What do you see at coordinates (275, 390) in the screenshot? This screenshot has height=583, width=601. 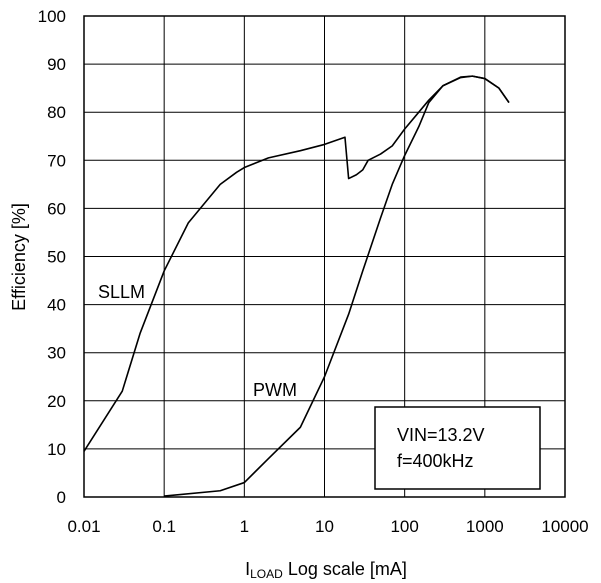 I see `series-label-pwm: PWM` at bounding box center [275, 390].